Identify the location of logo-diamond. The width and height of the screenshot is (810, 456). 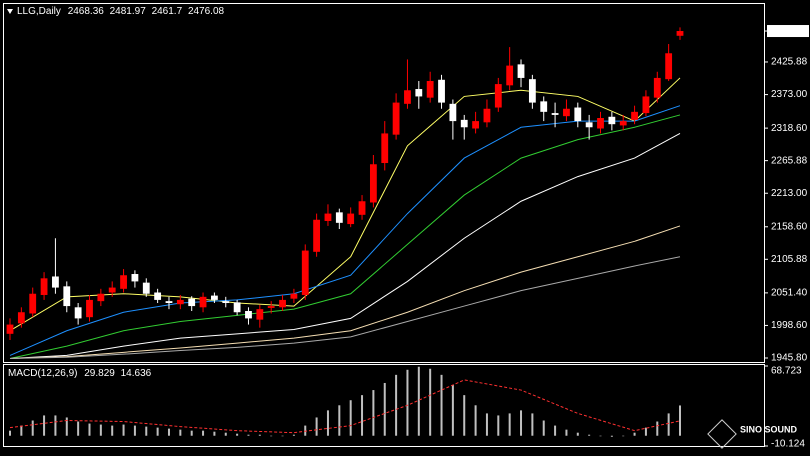
(722, 434).